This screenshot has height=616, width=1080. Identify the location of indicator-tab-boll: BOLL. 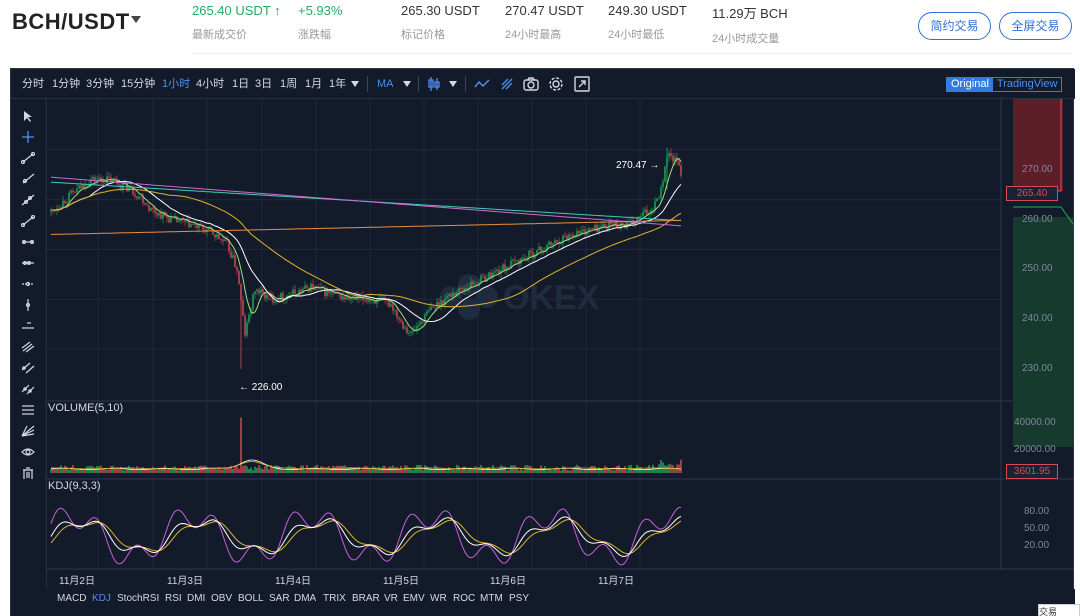
(251, 598).